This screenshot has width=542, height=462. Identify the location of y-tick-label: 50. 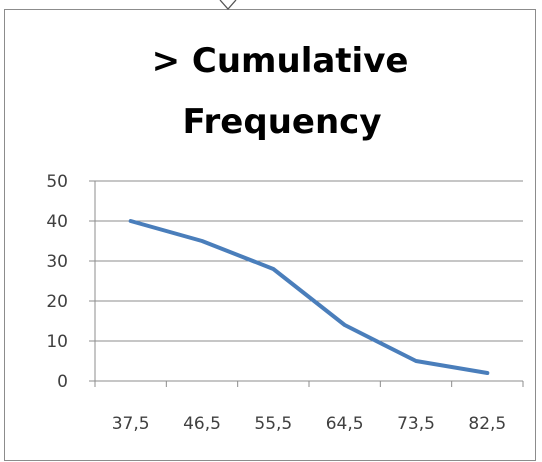
(57, 182).